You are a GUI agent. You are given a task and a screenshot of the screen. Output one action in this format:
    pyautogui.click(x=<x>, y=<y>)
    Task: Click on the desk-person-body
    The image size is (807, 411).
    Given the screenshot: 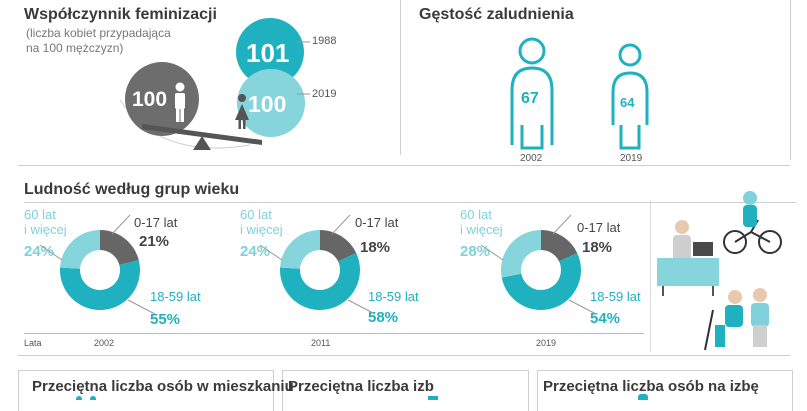 What is the action you would take?
    pyautogui.click(x=682, y=248)
    